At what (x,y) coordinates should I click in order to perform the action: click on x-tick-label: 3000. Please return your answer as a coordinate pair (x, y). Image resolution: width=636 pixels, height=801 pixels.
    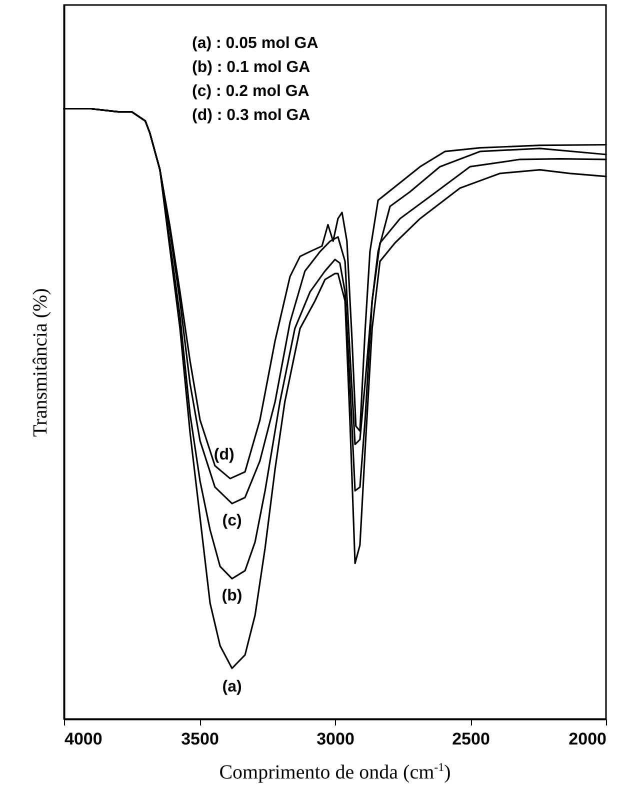
    Looking at the image, I should click on (335, 739).